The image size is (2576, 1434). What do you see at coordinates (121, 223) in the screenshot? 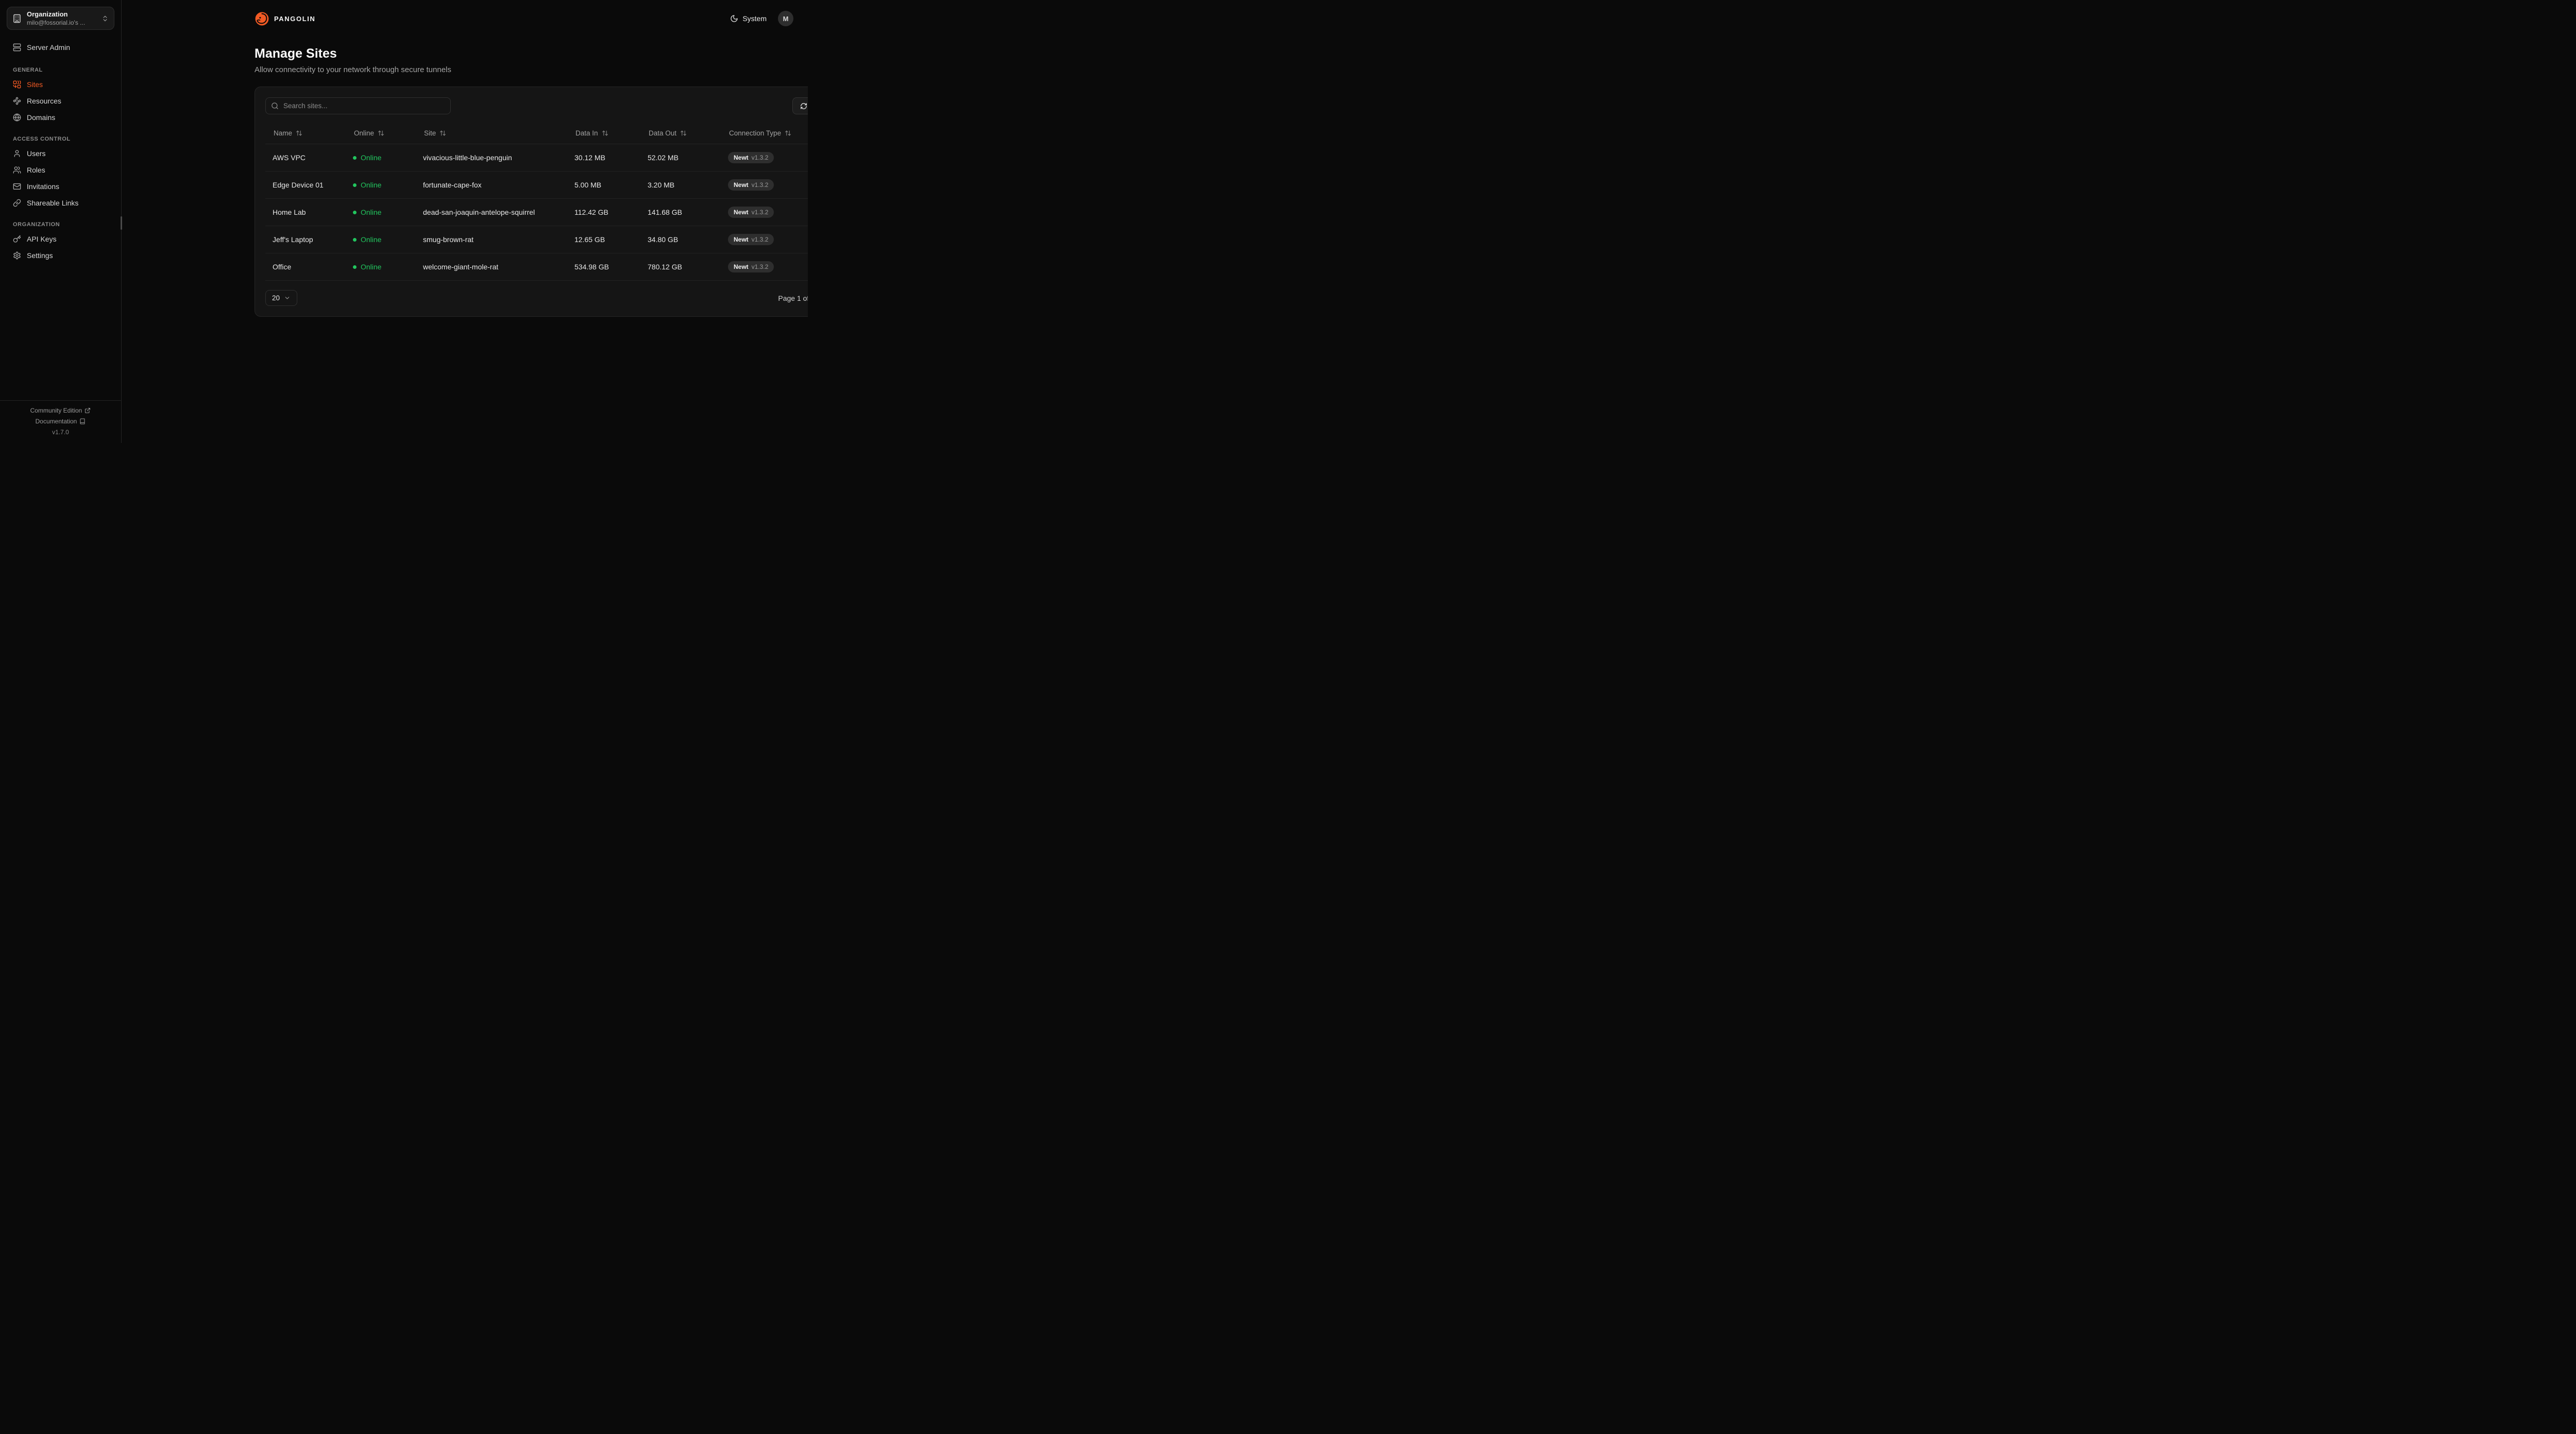
I see `sidebar-resize-handle` at bounding box center [121, 223].